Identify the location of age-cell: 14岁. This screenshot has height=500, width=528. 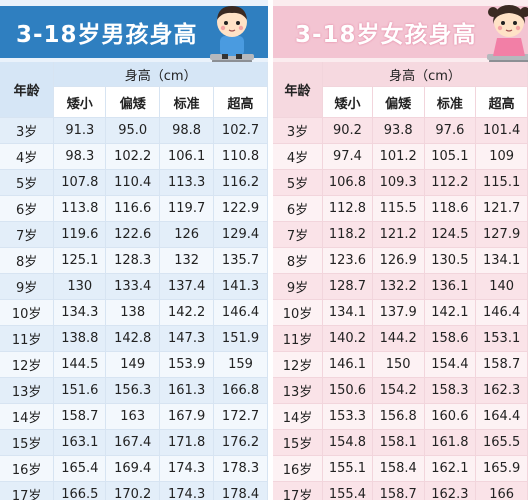
(27, 416).